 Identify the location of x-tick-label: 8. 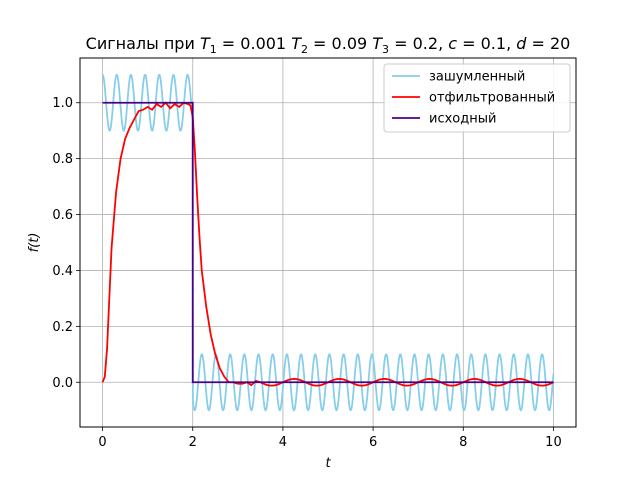
(463, 442).